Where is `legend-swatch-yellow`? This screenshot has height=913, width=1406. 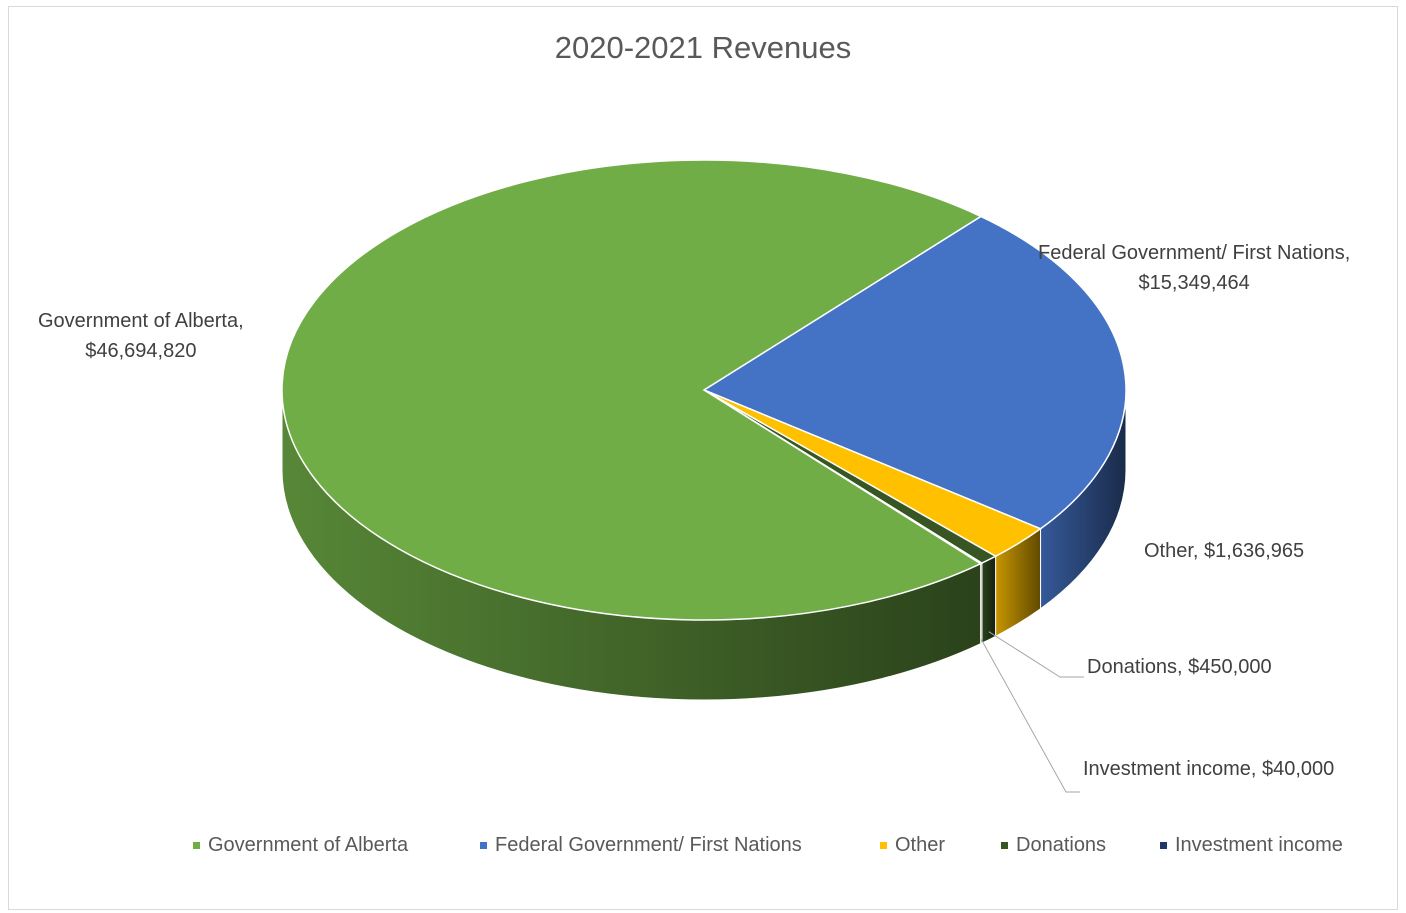 legend-swatch-yellow is located at coordinates (883, 845).